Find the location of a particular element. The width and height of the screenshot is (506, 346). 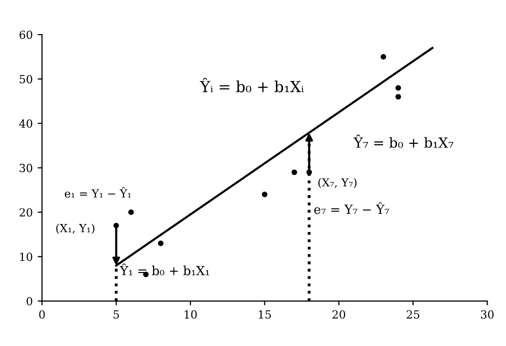

x-tick-label: 5 is located at coordinates (116, 314).